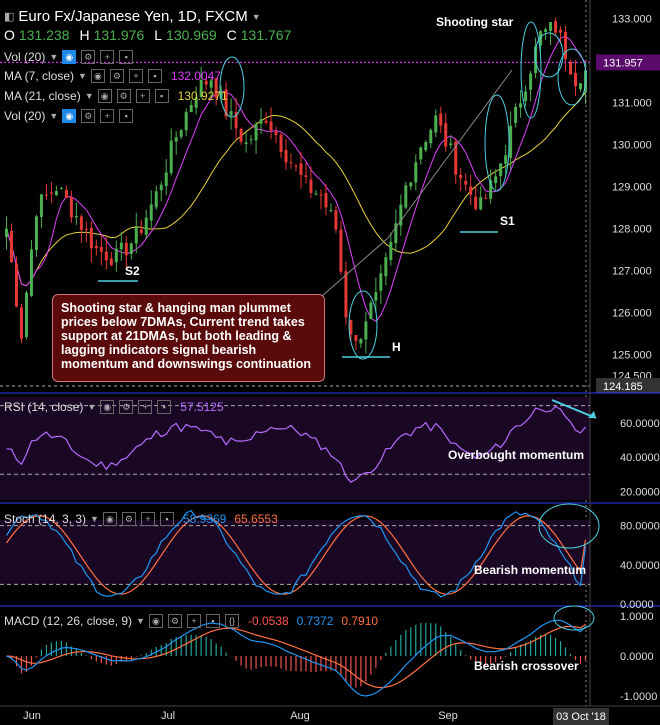  I want to click on rsi-arrow-head, so click(592, 414).